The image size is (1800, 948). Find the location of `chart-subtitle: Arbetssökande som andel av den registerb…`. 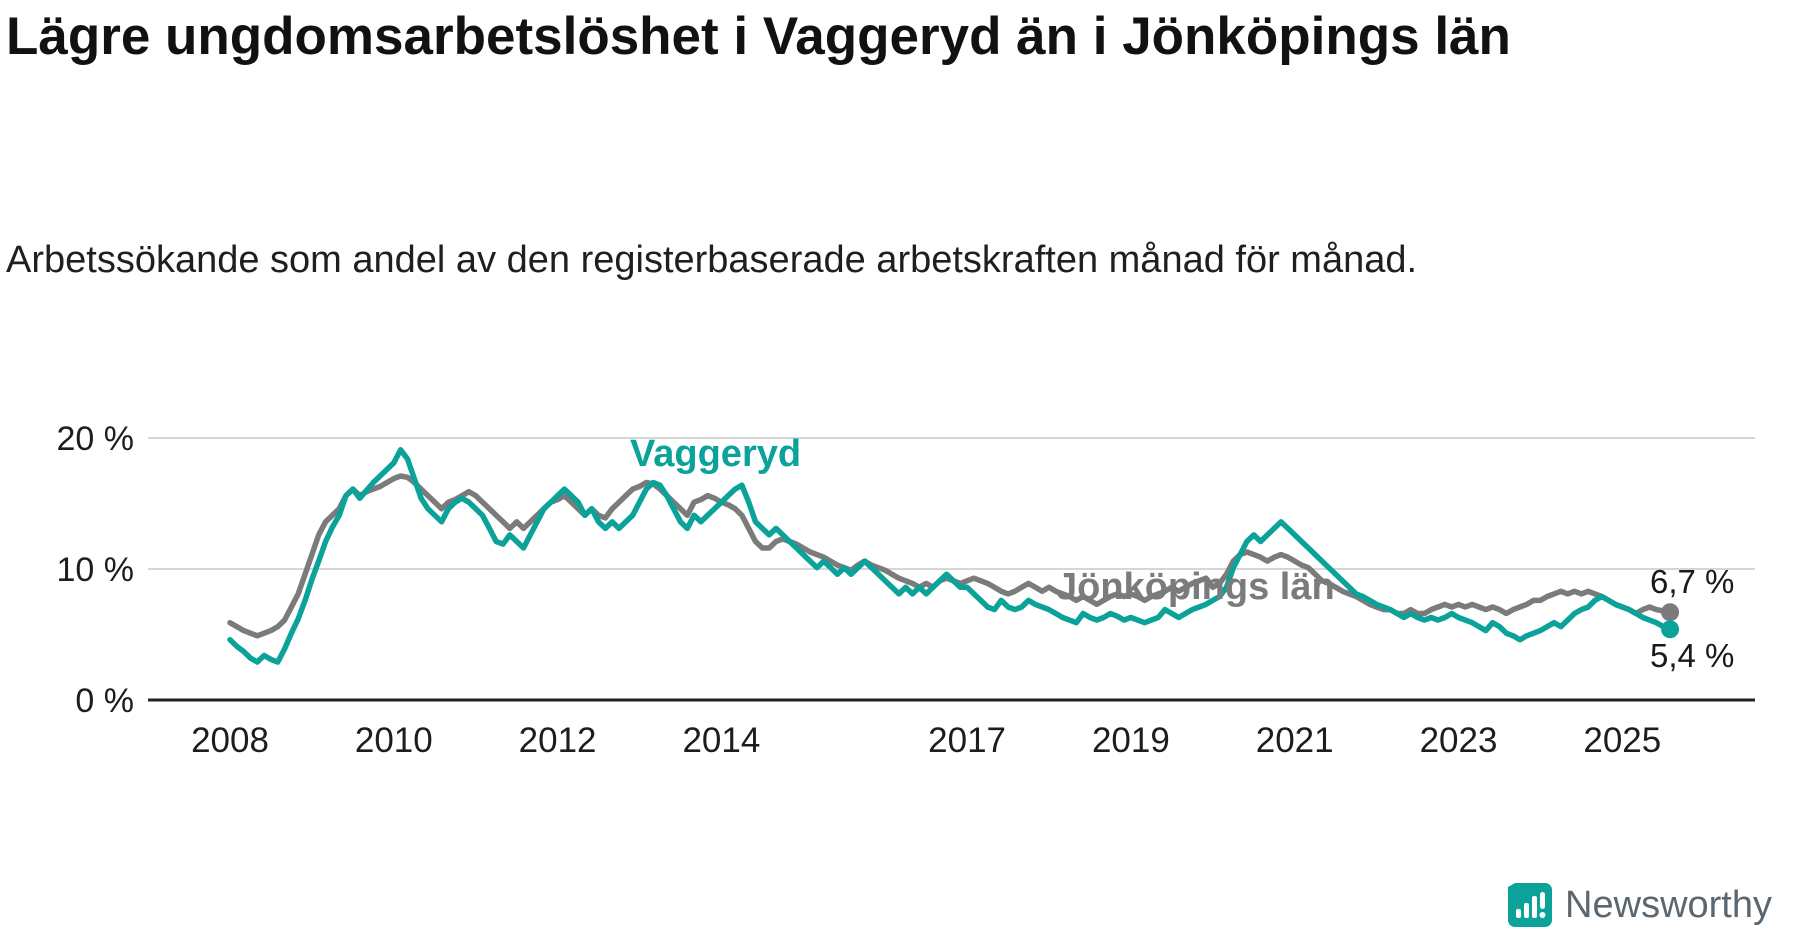

chart-subtitle: Arbetssökande som andel av den registerb… is located at coordinates (712, 260).